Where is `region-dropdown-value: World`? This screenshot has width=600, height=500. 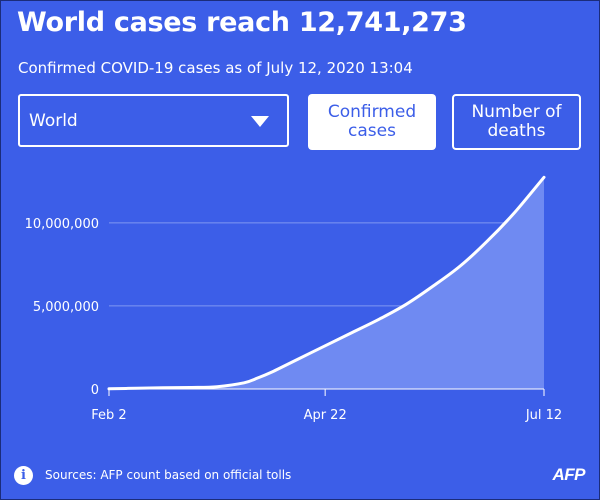 region-dropdown-value: World is located at coordinates (53, 121).